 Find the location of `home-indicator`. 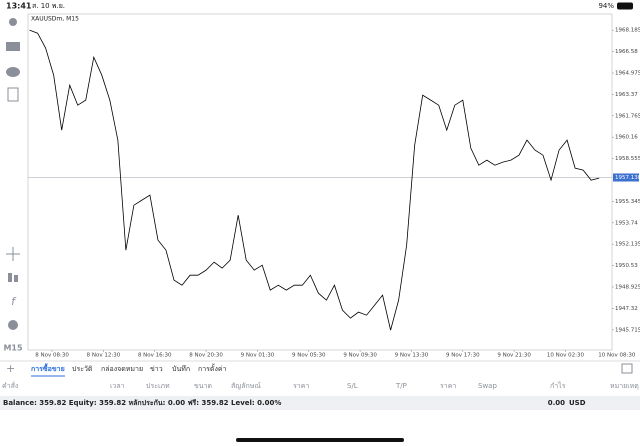

home-indicator is located at coordinates (320, 440).